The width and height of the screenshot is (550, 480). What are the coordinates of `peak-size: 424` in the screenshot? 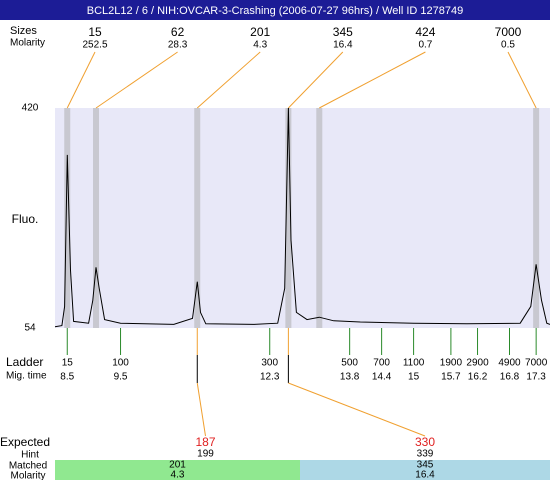 It's located at (425, 32).